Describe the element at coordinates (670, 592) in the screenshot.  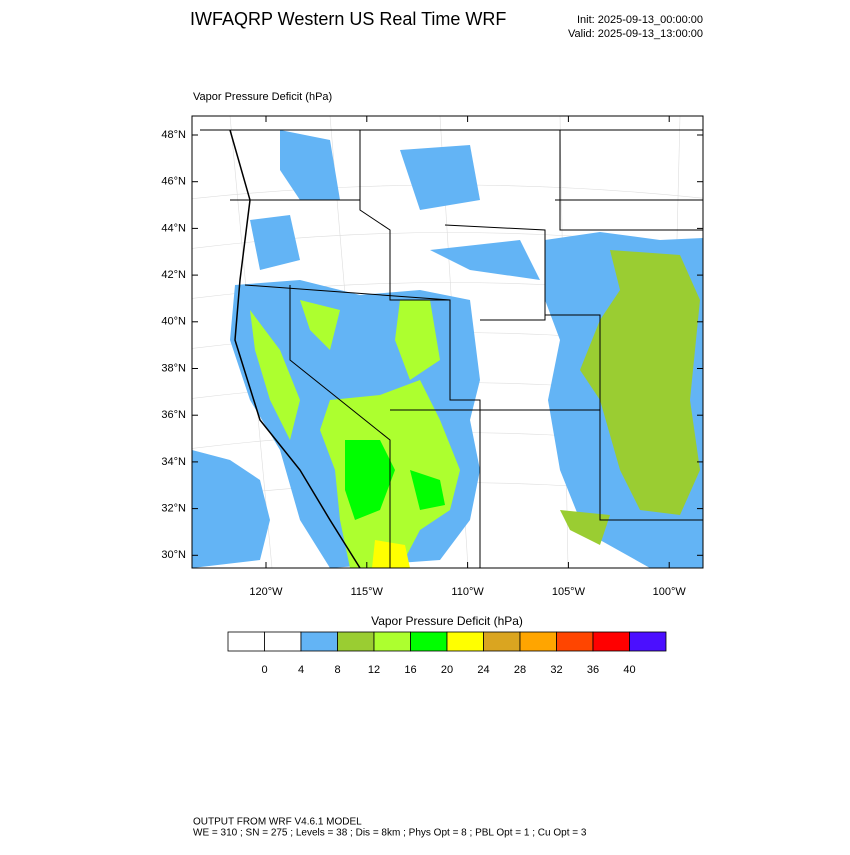
I see `lon-label: 100°W` at that location.